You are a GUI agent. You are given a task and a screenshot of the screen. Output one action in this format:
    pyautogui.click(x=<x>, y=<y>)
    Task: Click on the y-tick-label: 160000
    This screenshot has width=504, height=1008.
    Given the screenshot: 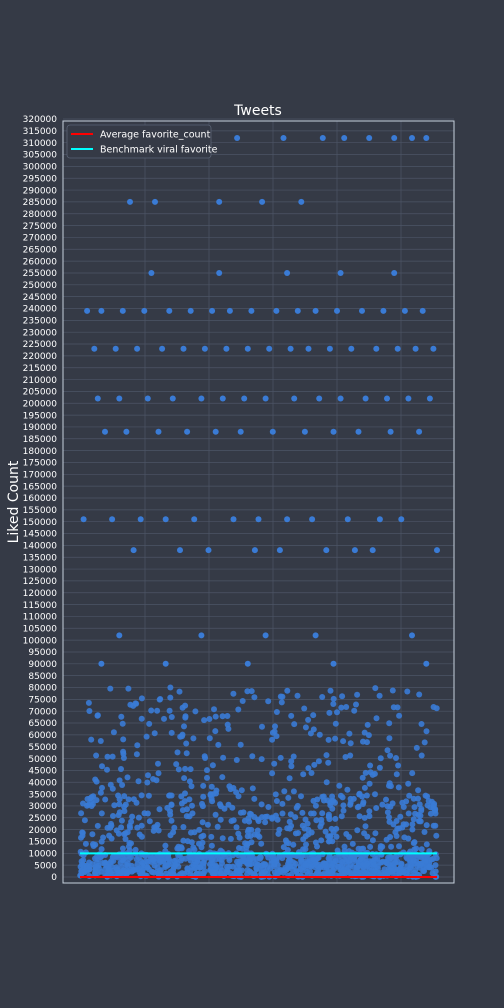 What is the action you would take?
    pyautogui.click(x=40, y=499)
    